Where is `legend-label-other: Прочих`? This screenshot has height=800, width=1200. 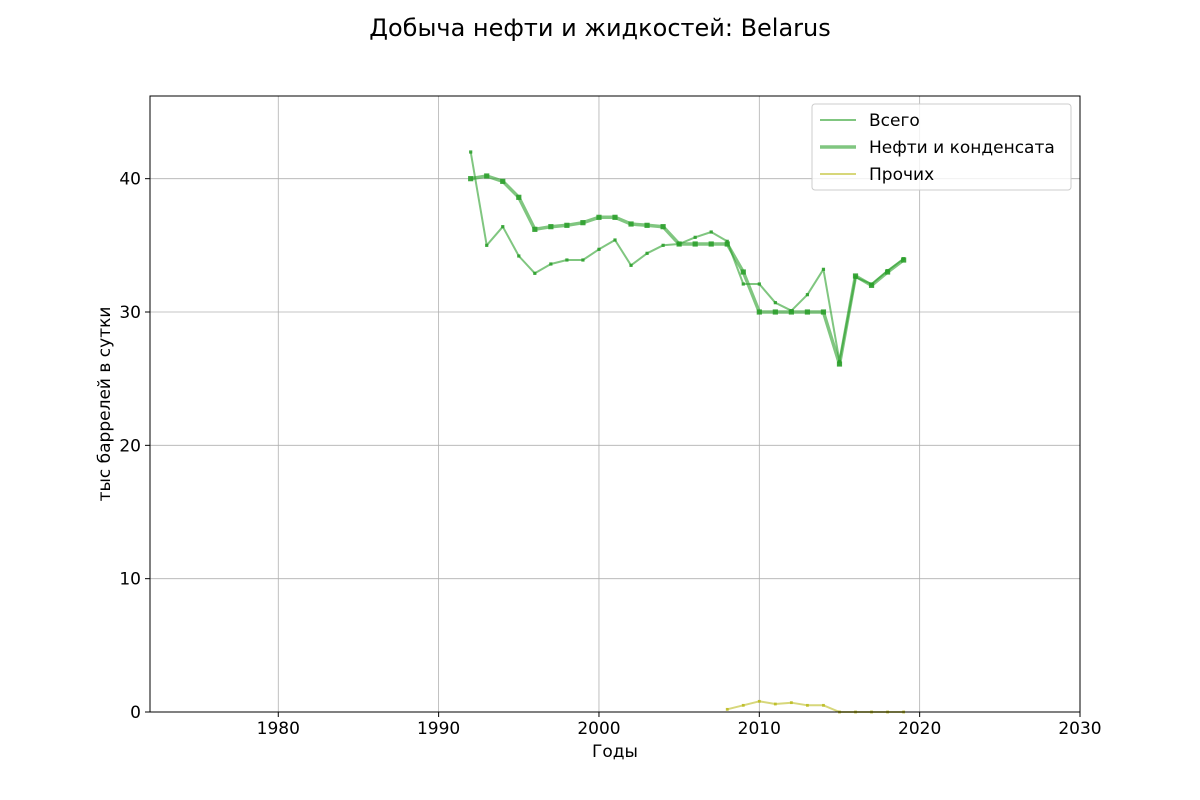 legend-label-other: Прочих is located at coordinates (901, 175).